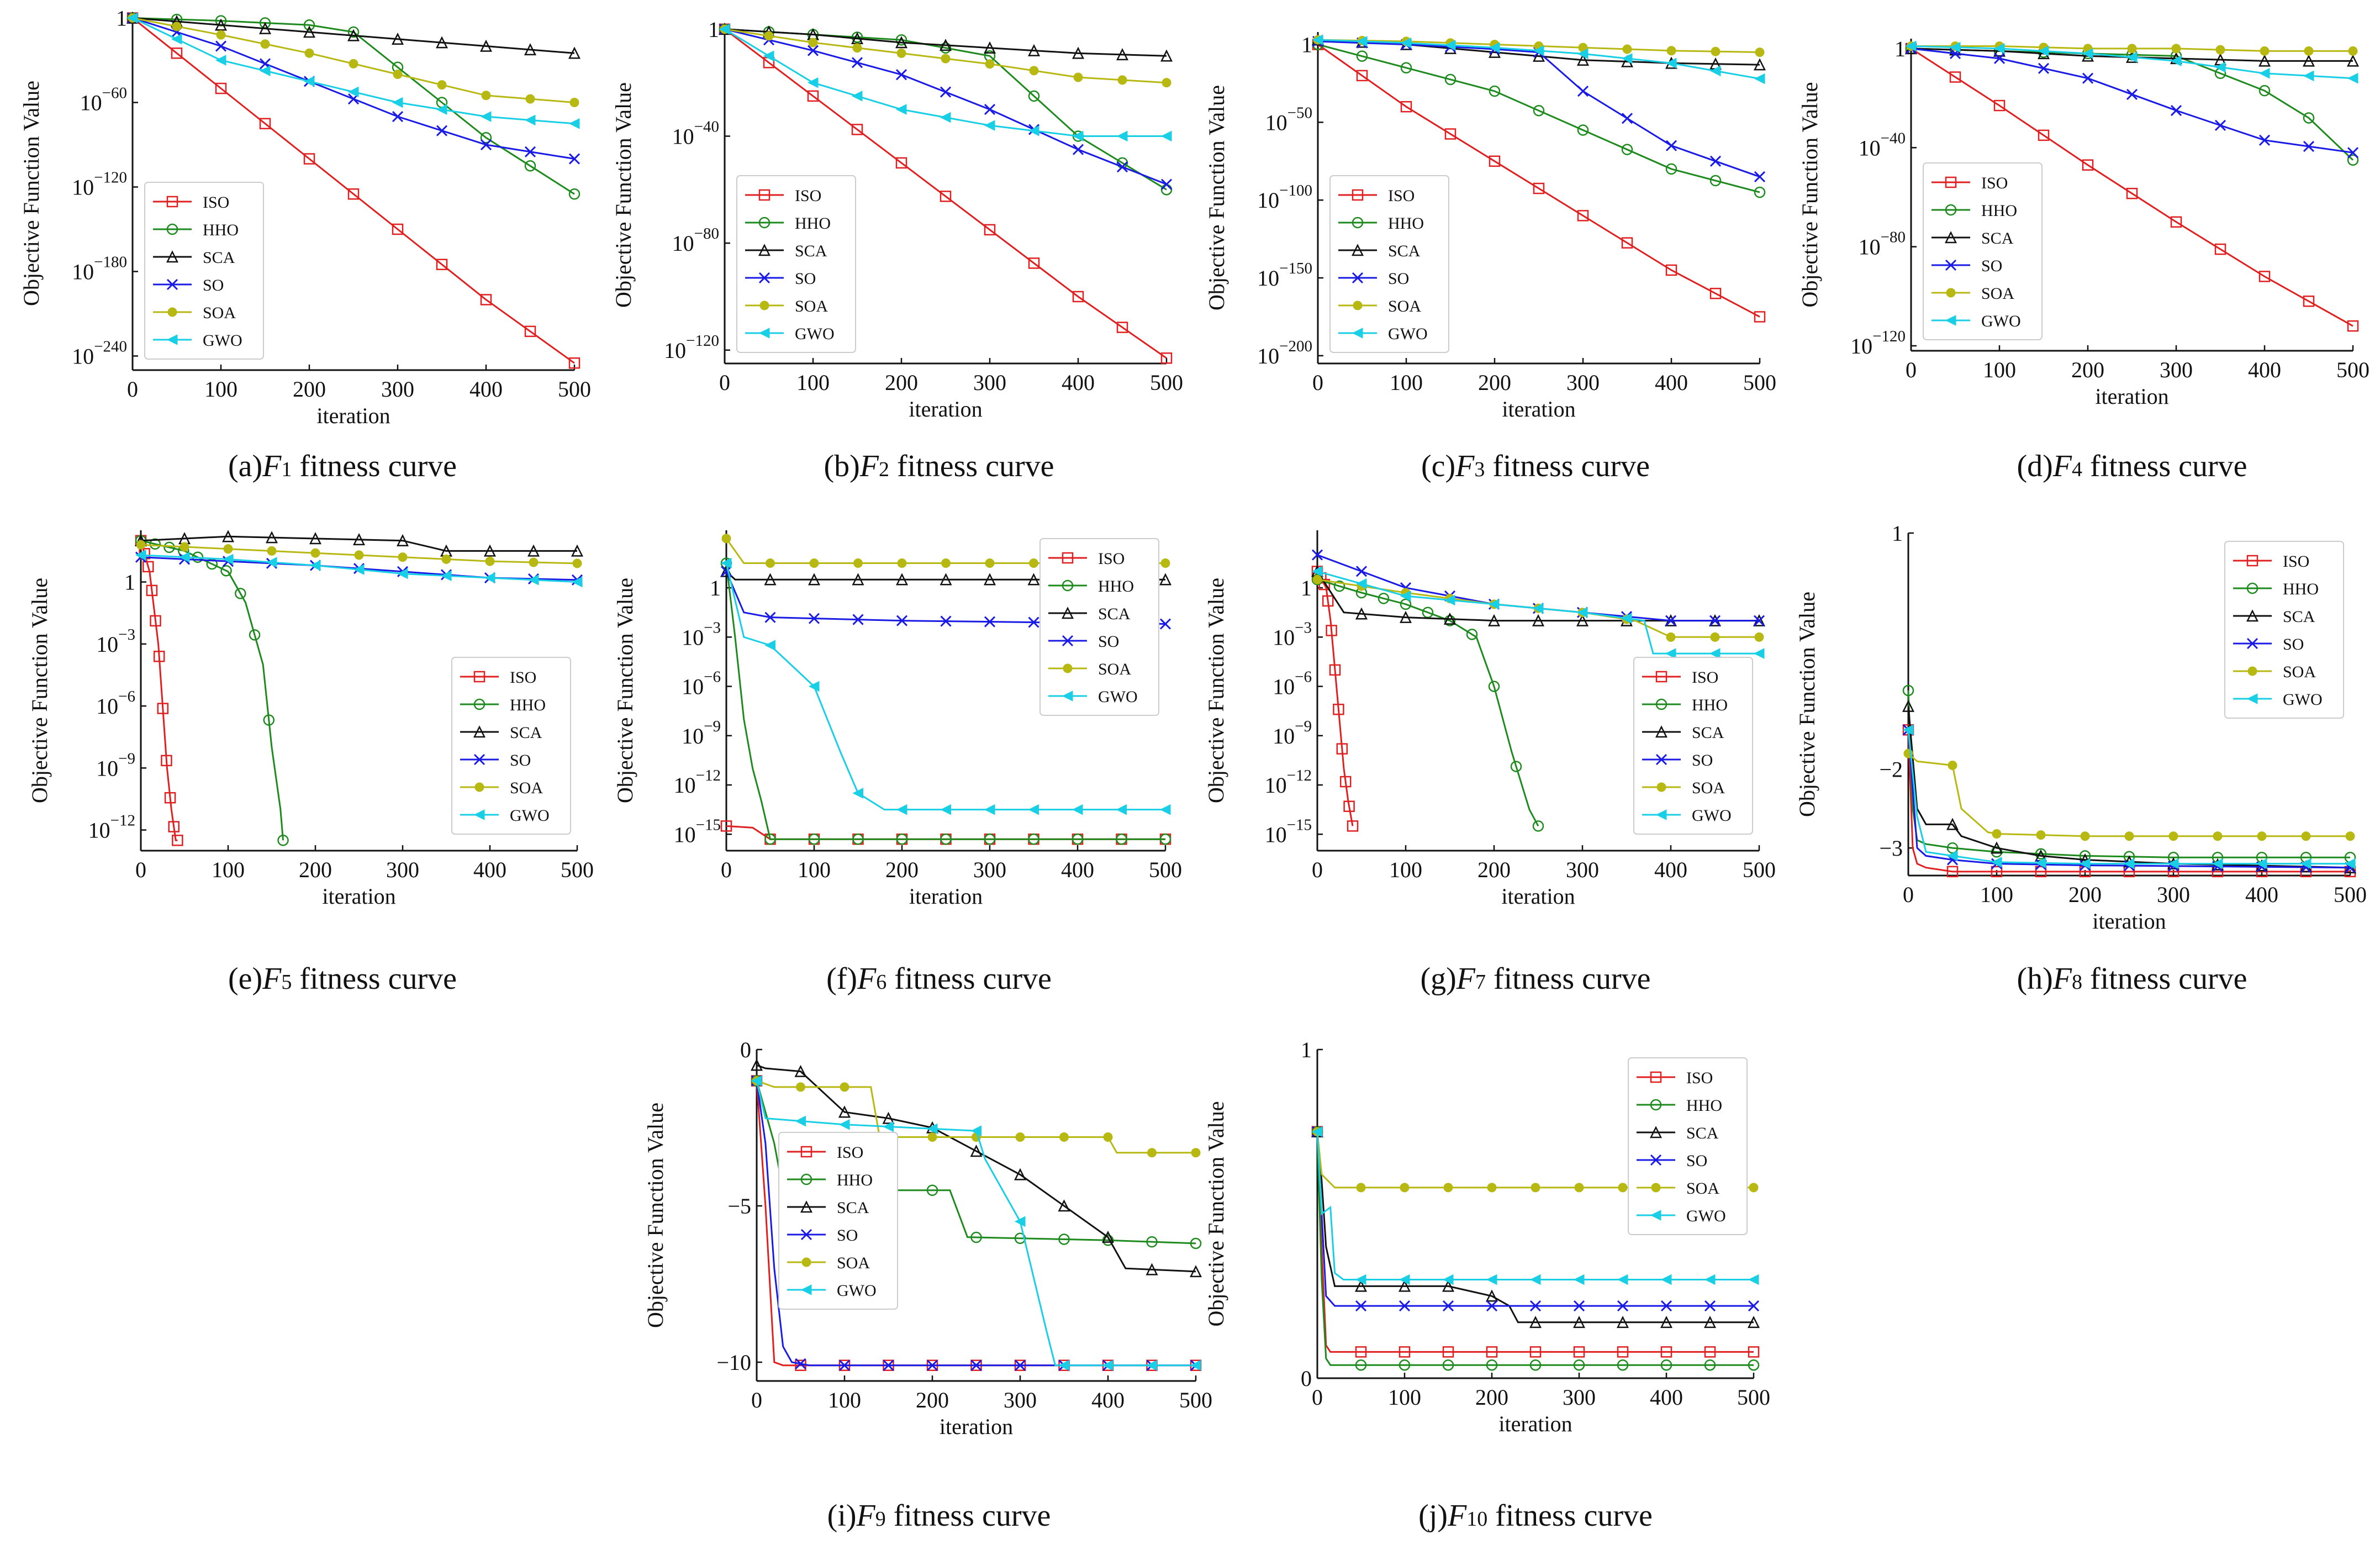 The height and width of the screenshot is (1550, 2380). What do you see at coordinates (353, 415) in the screenshot?
I see `x-axis-label: iteration` at bounding box center [353, 415].